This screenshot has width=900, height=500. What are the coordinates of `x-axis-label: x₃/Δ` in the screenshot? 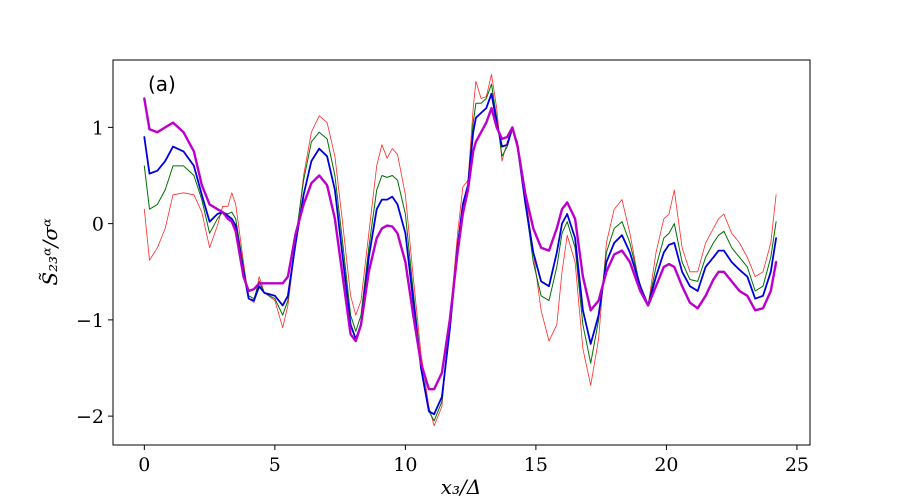 It's located at (461, 487).